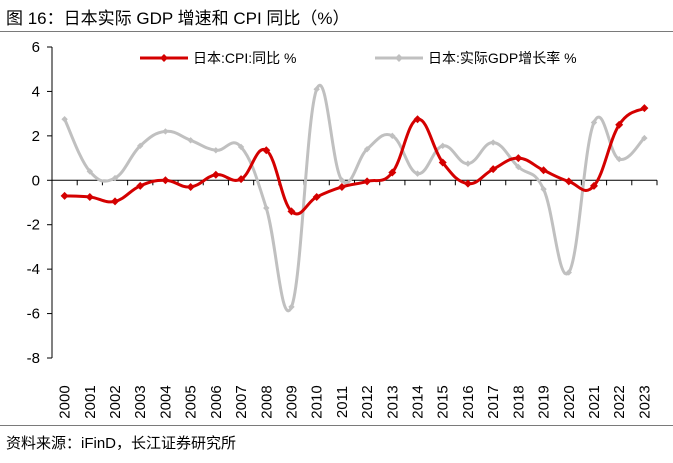  What do you see at coordinates (140, 401) in the screenshot?
I see `x-tick-label: 2003` at bounding box center [140, 401].